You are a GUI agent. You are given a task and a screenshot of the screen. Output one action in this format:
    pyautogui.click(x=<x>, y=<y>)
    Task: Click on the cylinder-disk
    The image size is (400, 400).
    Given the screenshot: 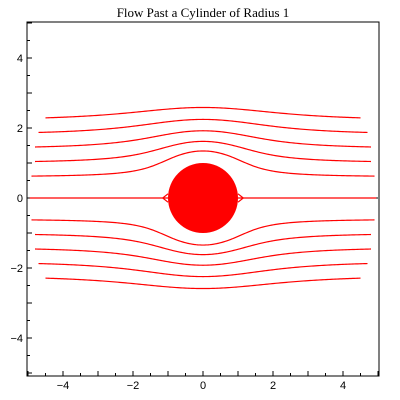 What is the action you would take?
    pyautogui.click(x=203, y=198)
    